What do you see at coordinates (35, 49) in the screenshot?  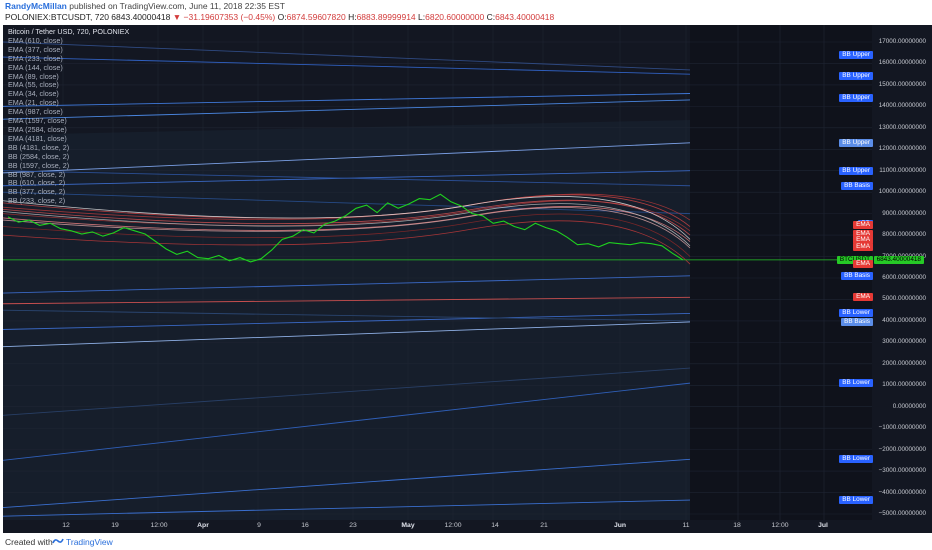 I see `legend-indicator-item: EMA (377, close)` at bounding box center [35, 49].